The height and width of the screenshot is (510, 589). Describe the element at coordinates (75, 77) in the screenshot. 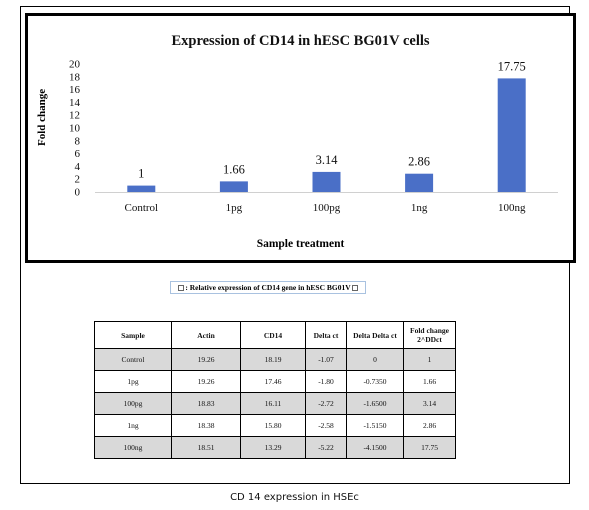

I see `y-tick-label: 18` at that location.